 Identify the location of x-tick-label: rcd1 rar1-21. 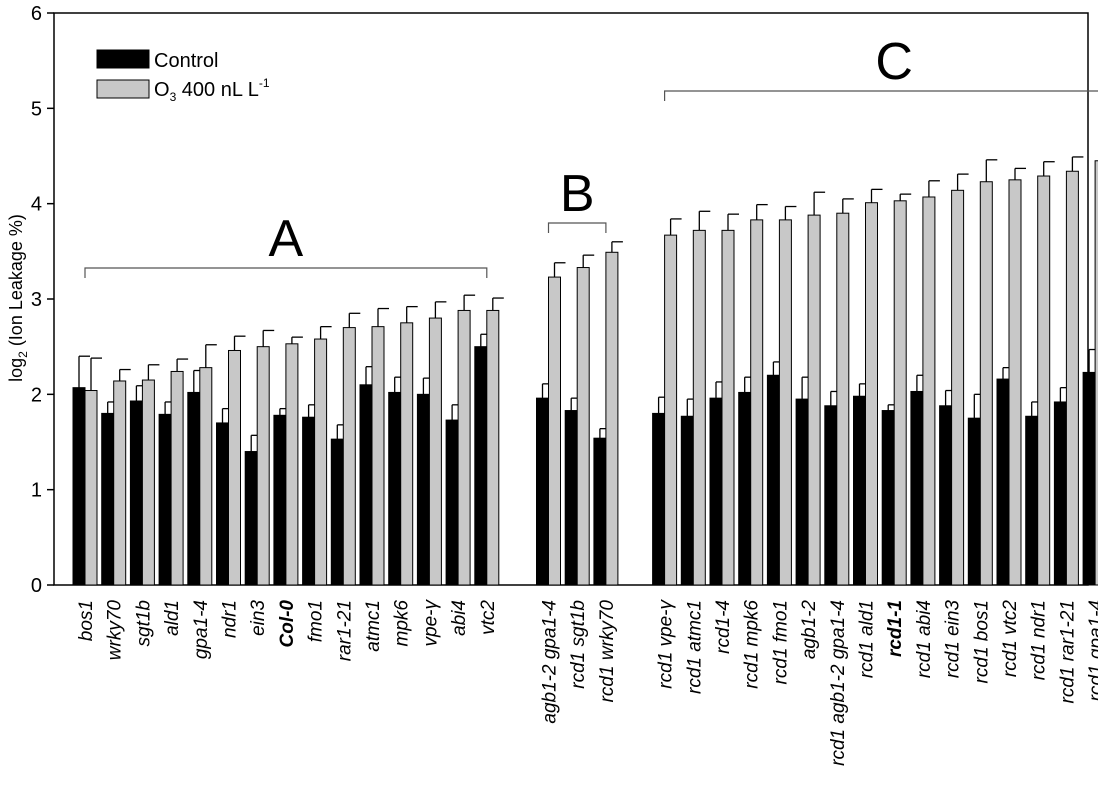
(1067, 652).